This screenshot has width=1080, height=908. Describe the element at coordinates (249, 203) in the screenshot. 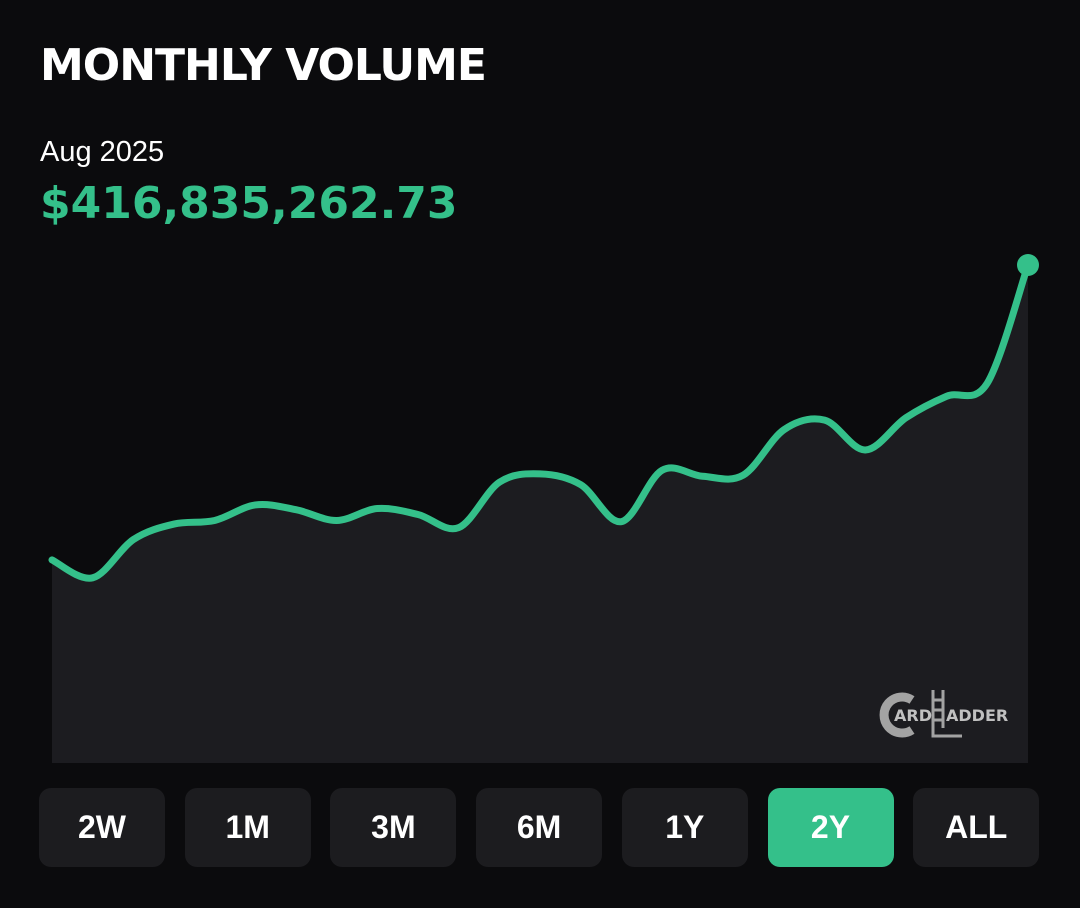

I see `selected-value: $416,835,262.73` at that location.